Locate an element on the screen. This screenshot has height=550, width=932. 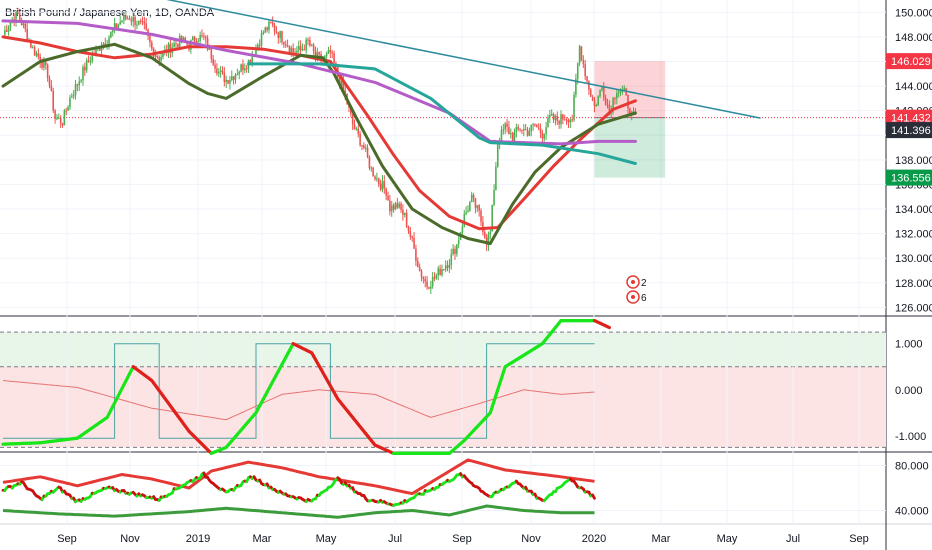
bands-axis-label: 80.000 is located at coordinates (912, 467).